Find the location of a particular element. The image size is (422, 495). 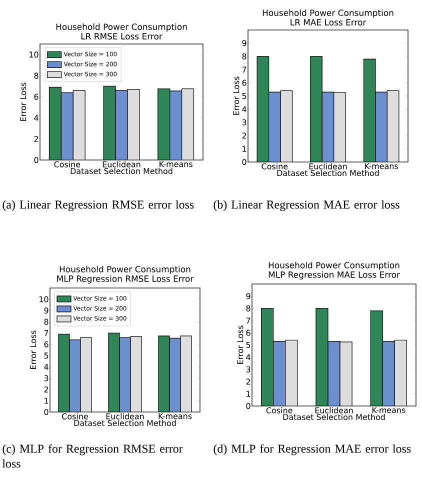

text: (c) MLP for Regression RMSE error loss is located at coordinates (92, 456).